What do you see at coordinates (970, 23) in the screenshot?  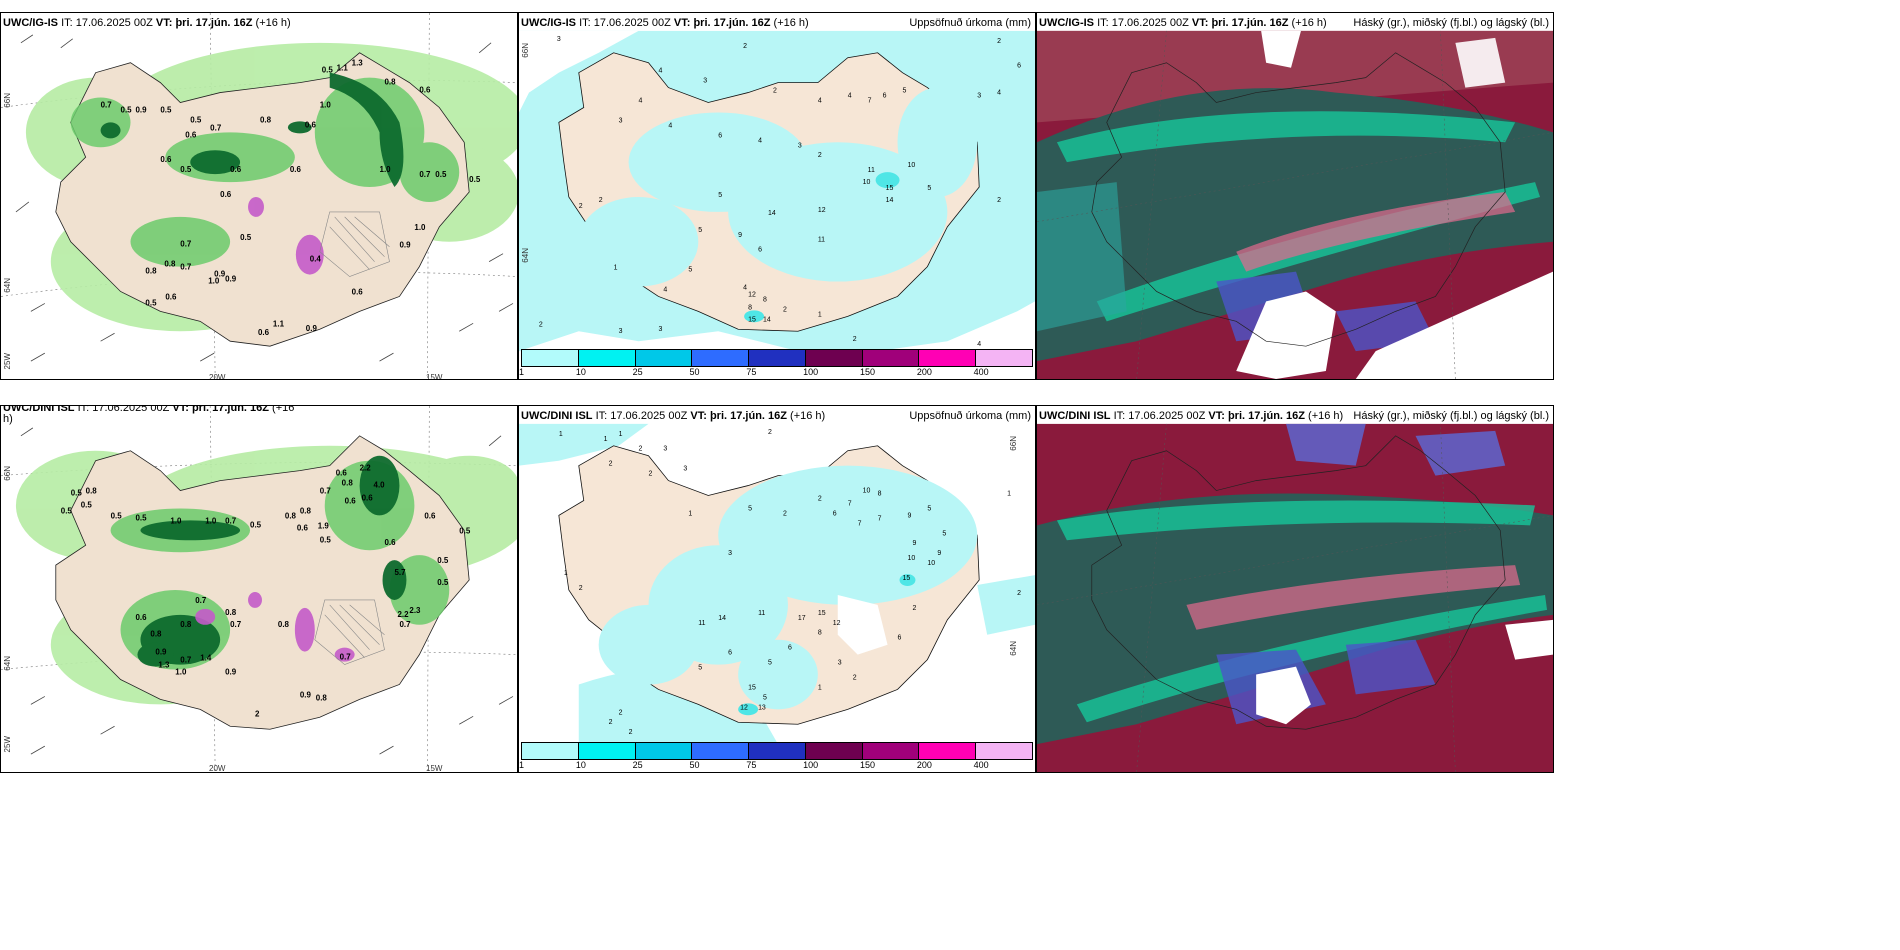 I see `panel-title: Uppsöfnuð úrkoma (mm)` at bounding box center [970, 23].